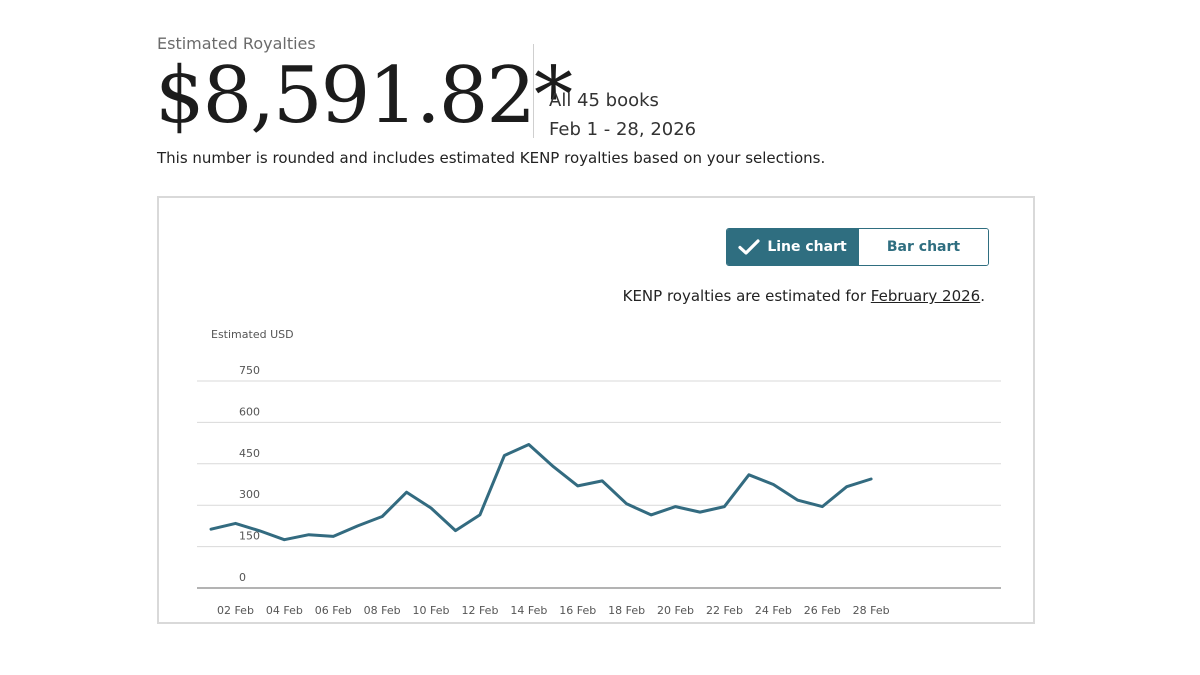 This screenshot has width=1200, height=675. What do you see at coordinates (577, 610) in the screenshot?
I see `x-tick-label: 16 Feb` at bounding box center [577, 610].